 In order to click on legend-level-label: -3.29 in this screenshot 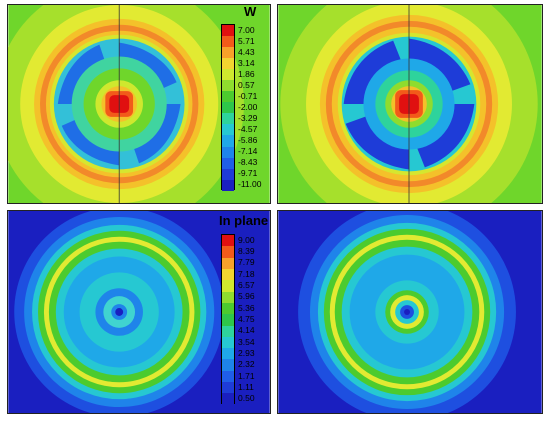, I will do `click(248, 118)`.